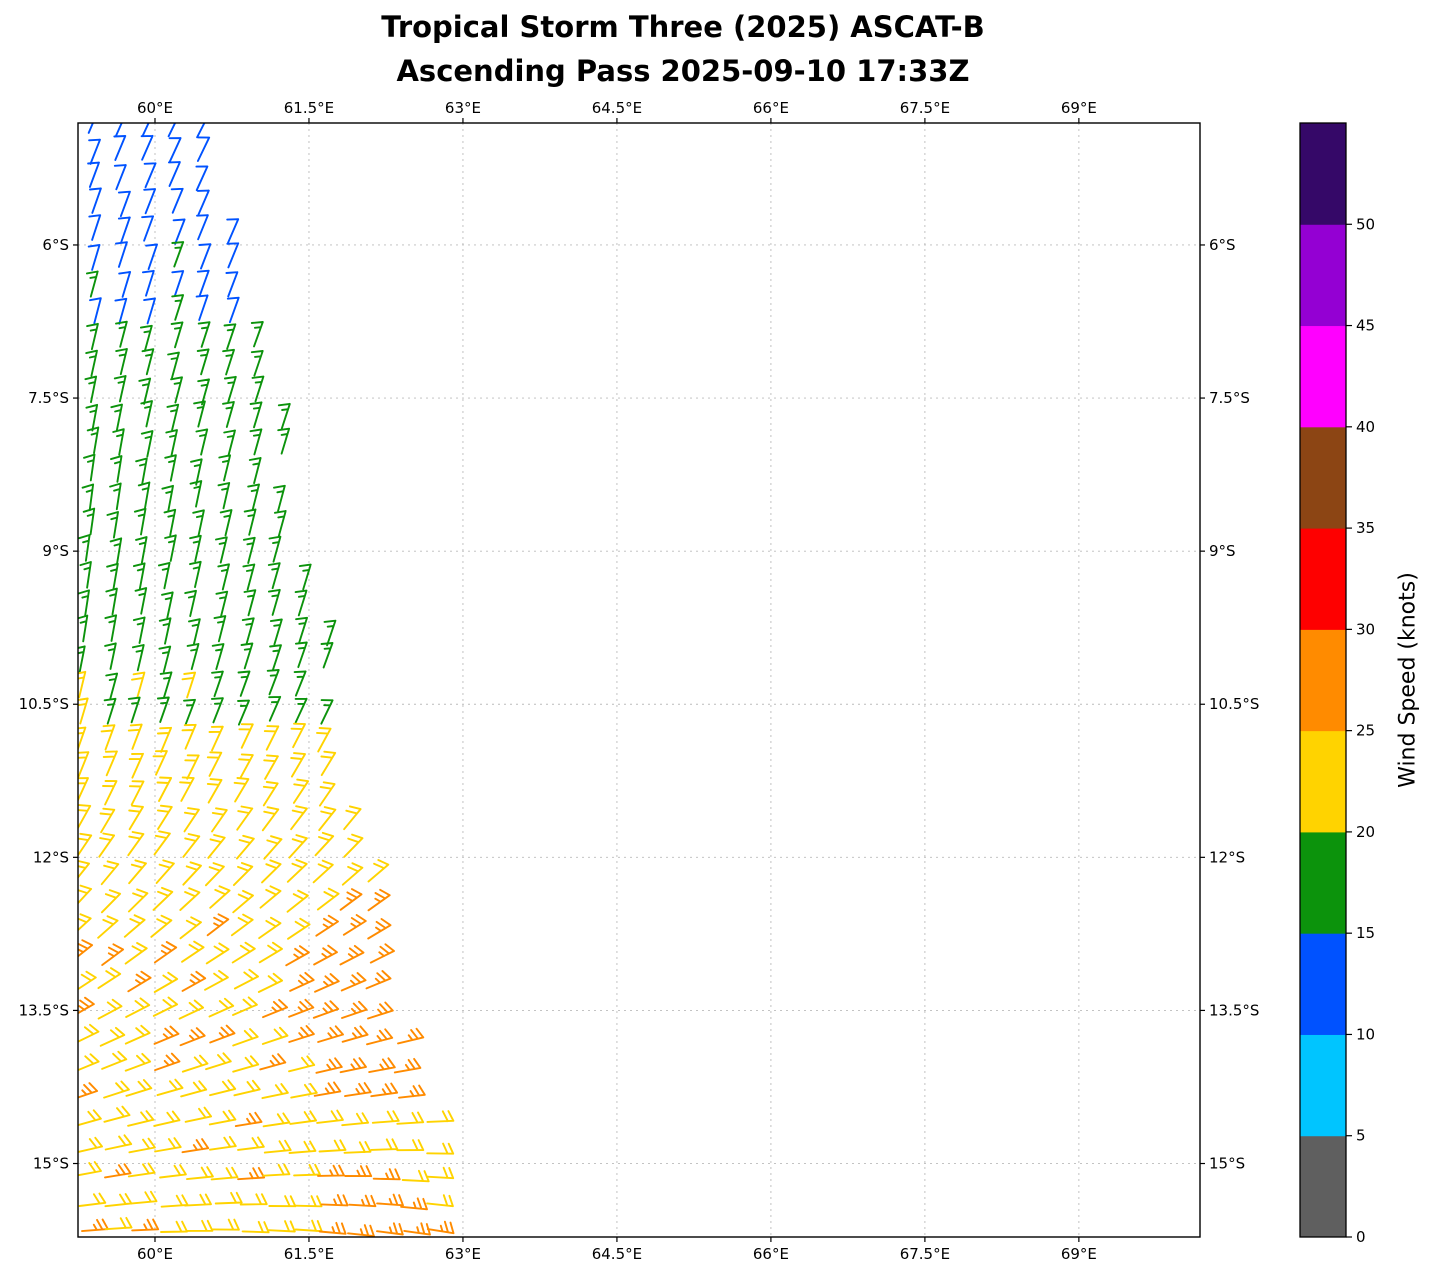 The width and height of the screenshot is (1437, 1264). I want to click on y-tick-label-left: 6°S, so click(55, 245).